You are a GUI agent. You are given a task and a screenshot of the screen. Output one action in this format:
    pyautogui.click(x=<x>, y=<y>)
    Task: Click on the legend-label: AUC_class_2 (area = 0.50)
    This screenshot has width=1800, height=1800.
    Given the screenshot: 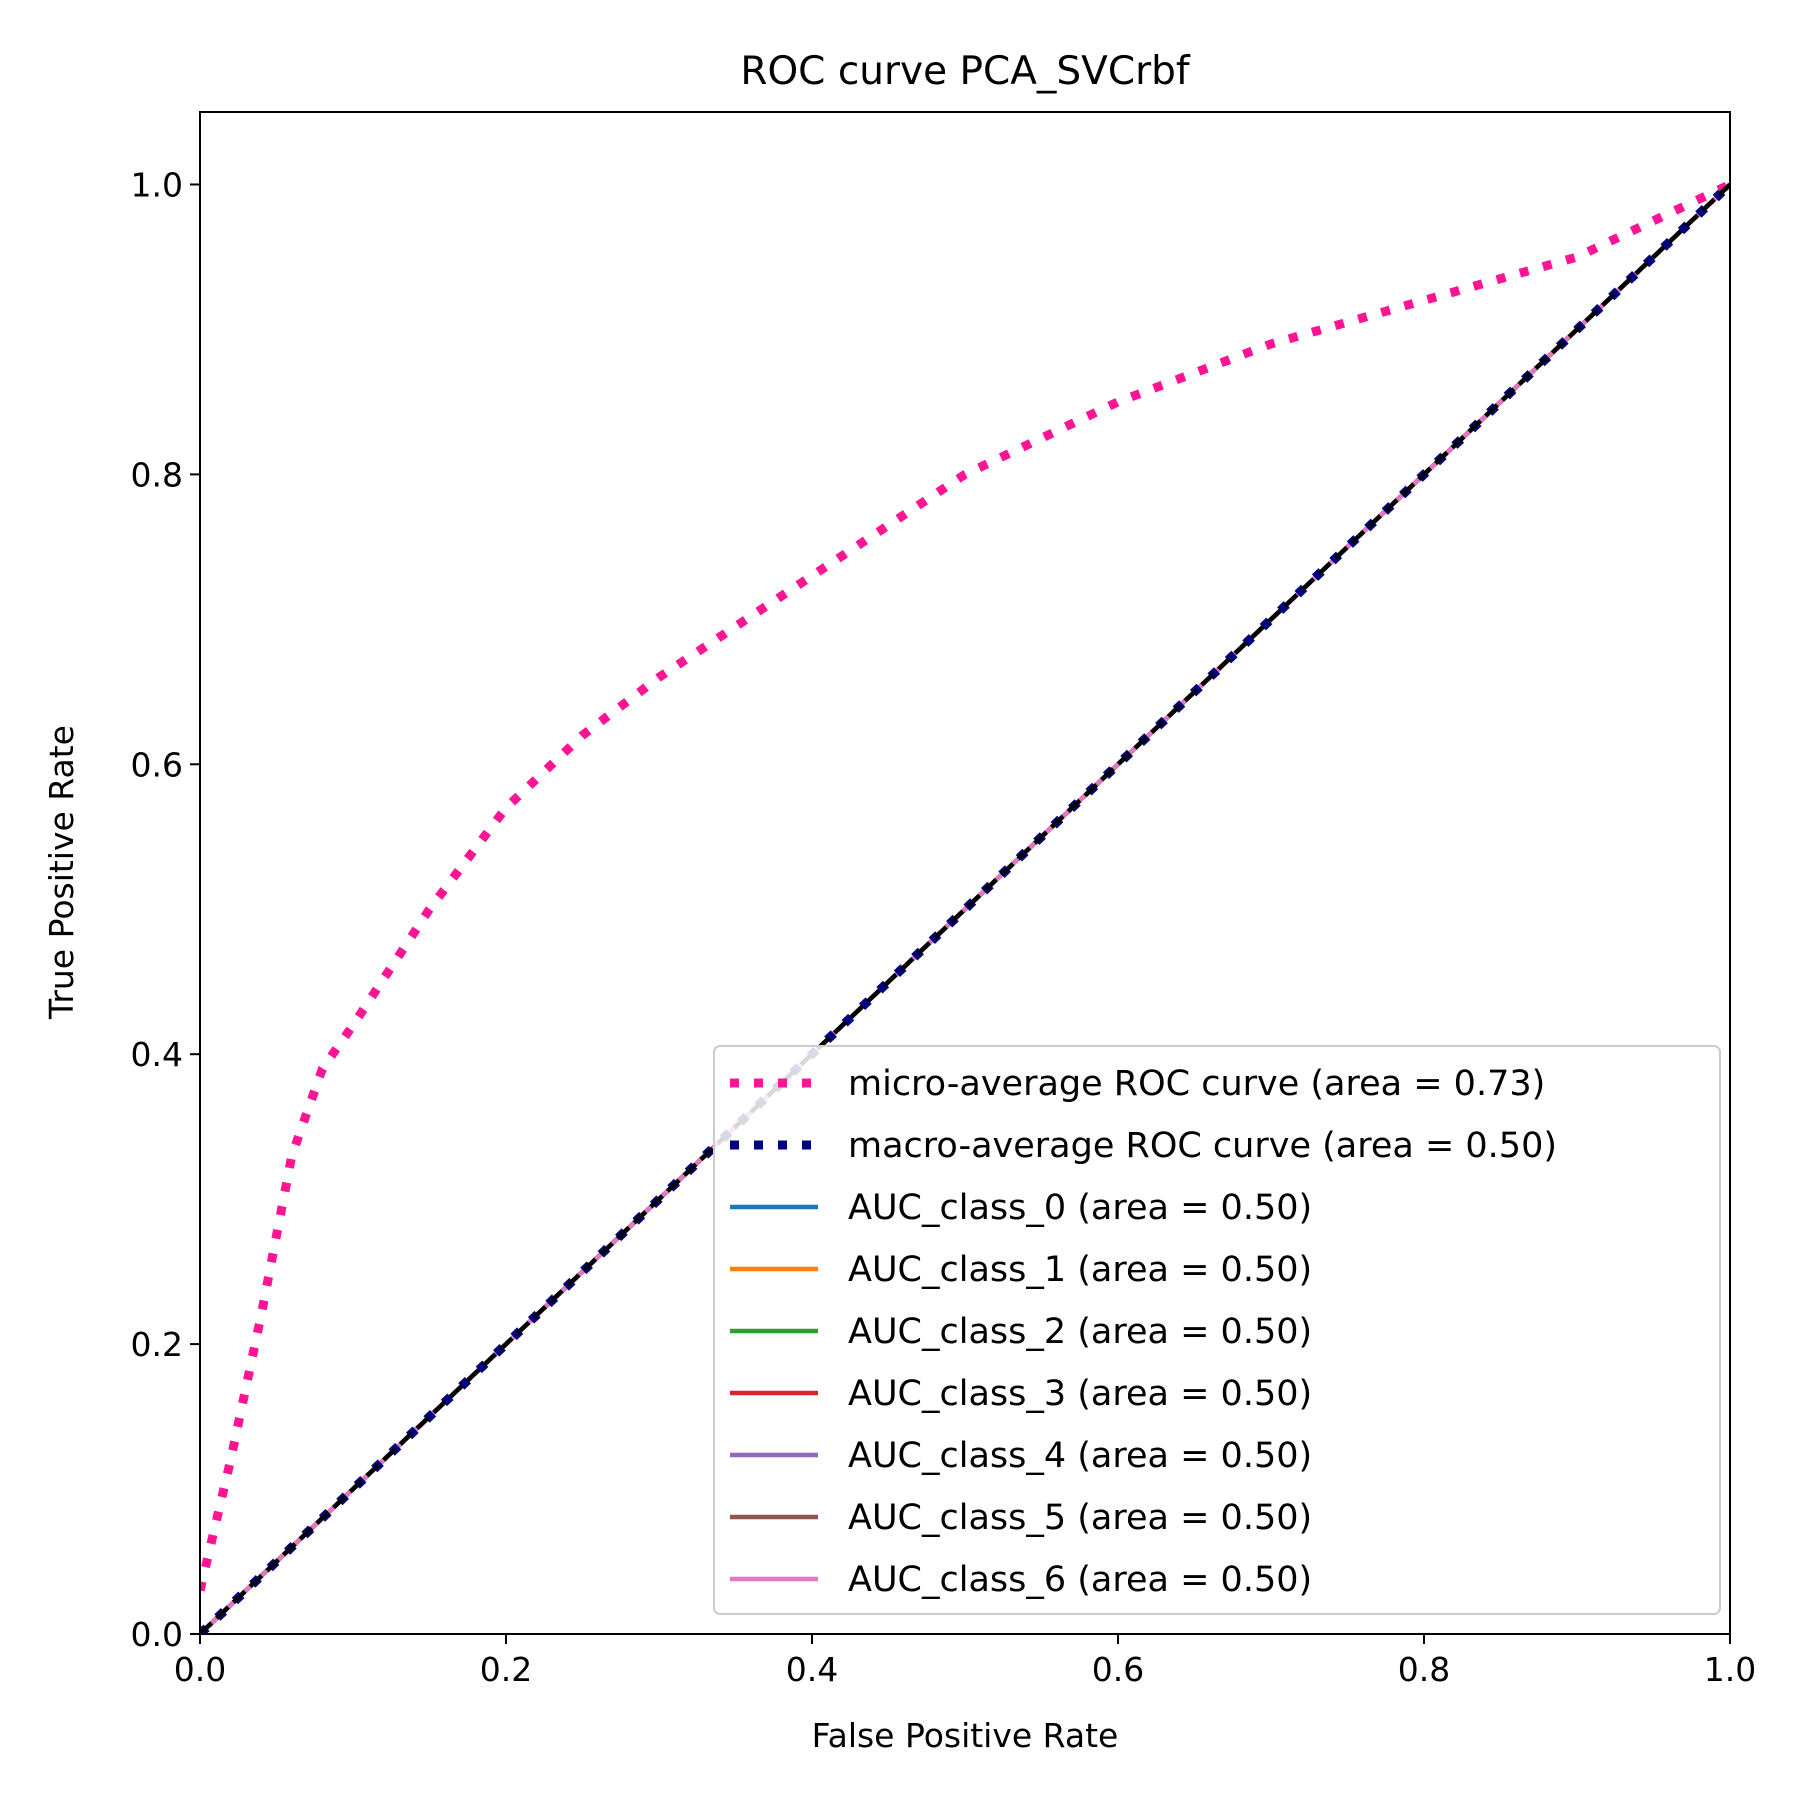 What is the action you would take?
    pyautogui.click(x=1080, y=1332)
    